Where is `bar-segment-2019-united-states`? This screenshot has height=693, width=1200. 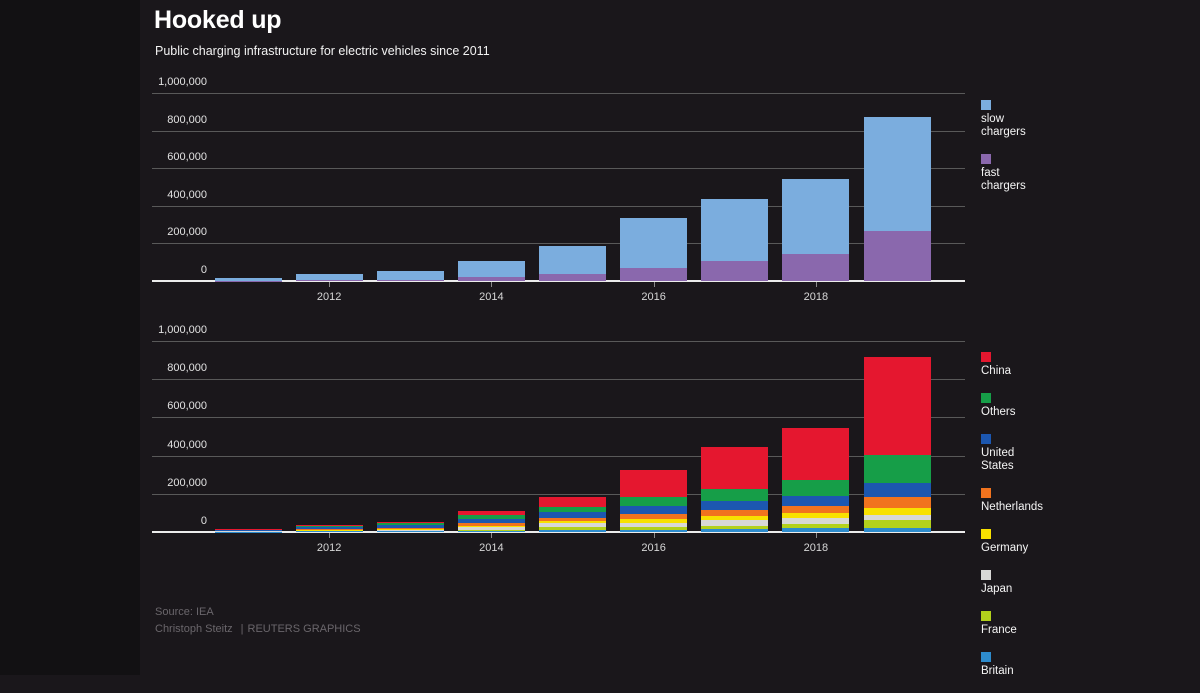
bar-segment-2019-united-states is located at coordinates (897, 490).